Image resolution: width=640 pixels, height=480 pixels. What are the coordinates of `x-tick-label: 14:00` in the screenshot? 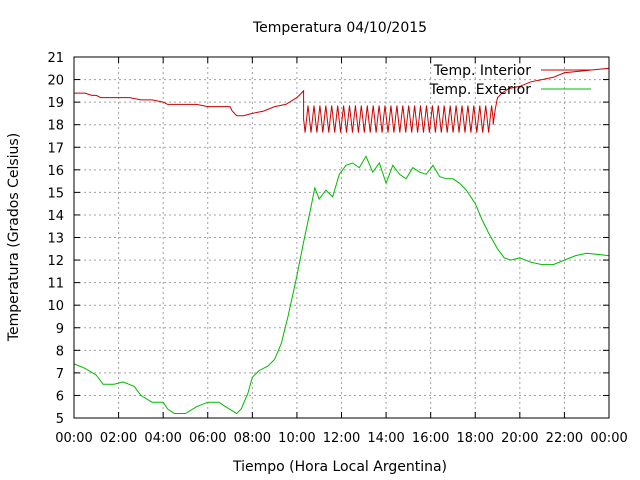 It's located at (385, 438).